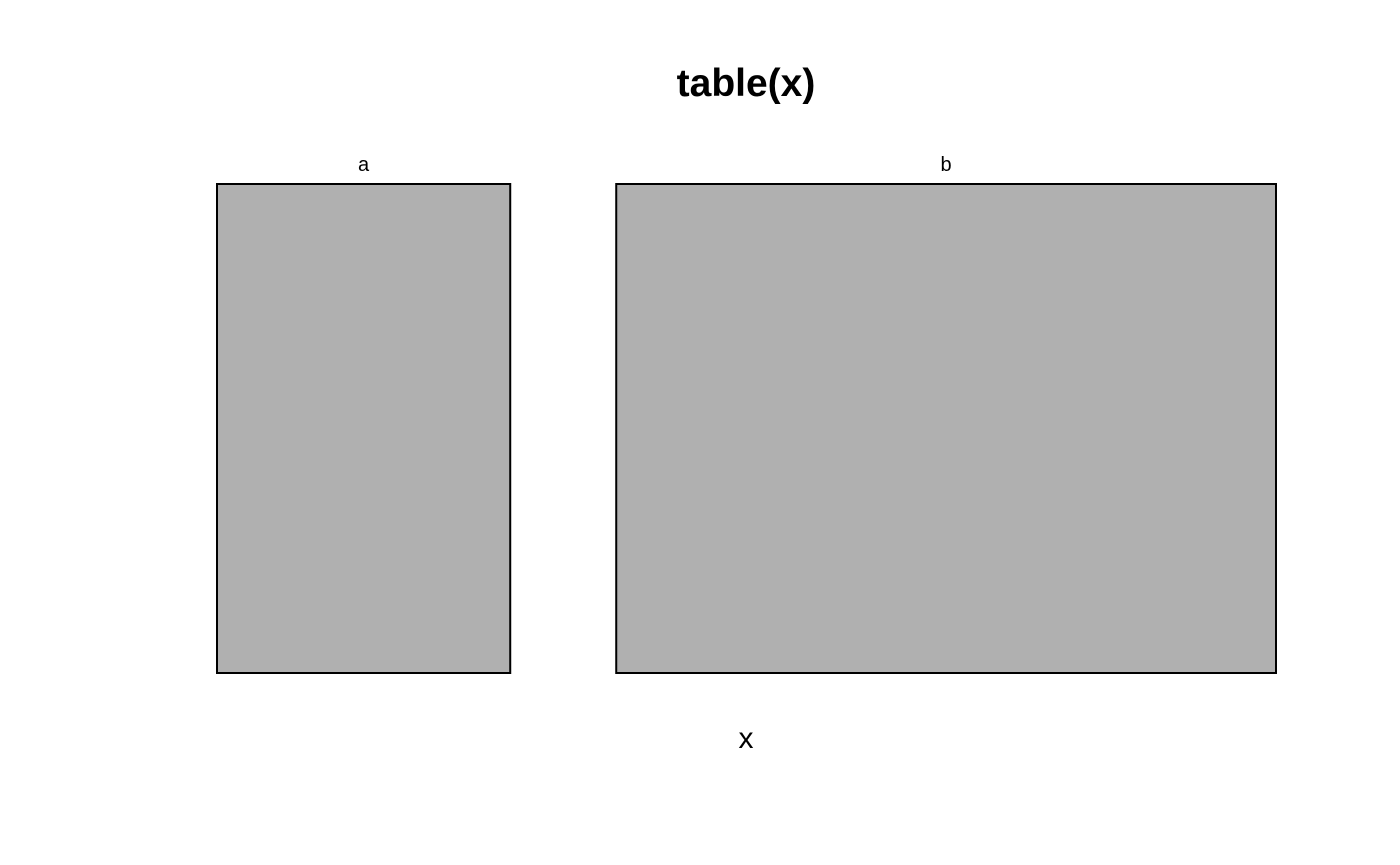 This screenshot has width=1400, height=865. I want to click on category-label-b: b, so click(946, 165).